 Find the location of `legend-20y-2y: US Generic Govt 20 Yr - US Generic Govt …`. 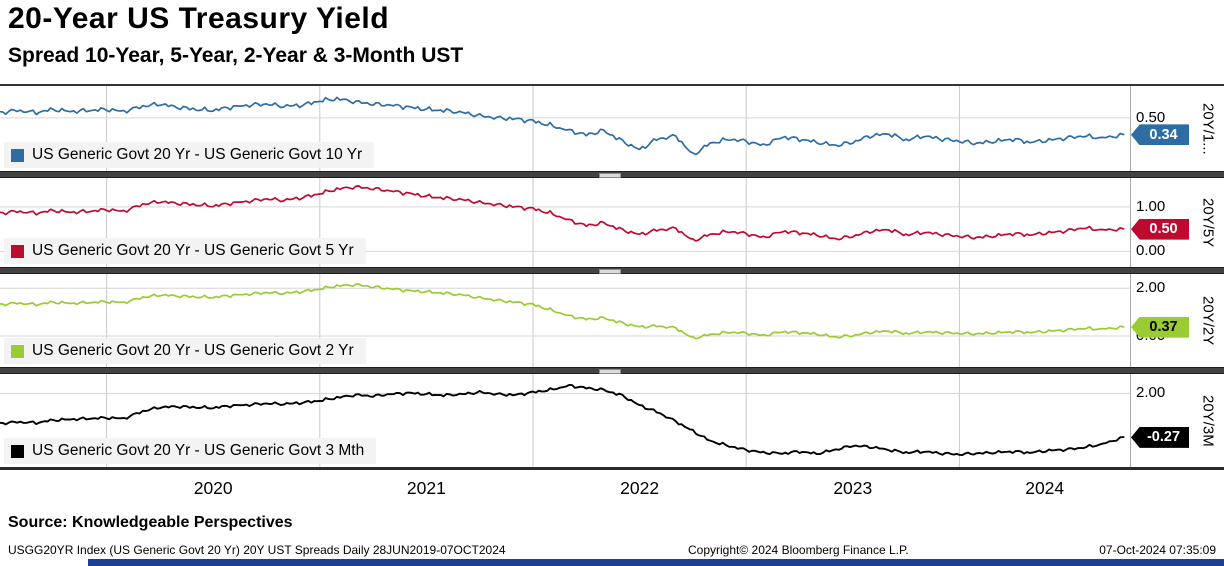

legend-20y-2y: US Generic Govt 20 Yr - US Generic Govt … is located at coordinates (185, 351).